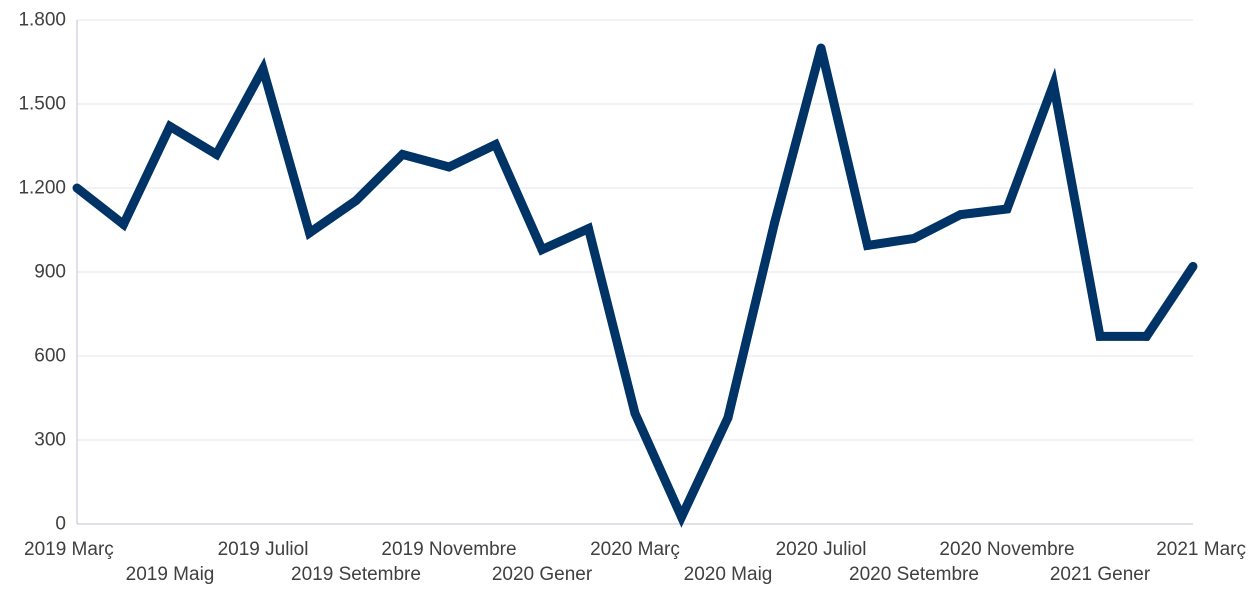  Describe the element at coordinates (69, 549) in the screenshot. I see `x-tick-label: 2019 Març` at that location.